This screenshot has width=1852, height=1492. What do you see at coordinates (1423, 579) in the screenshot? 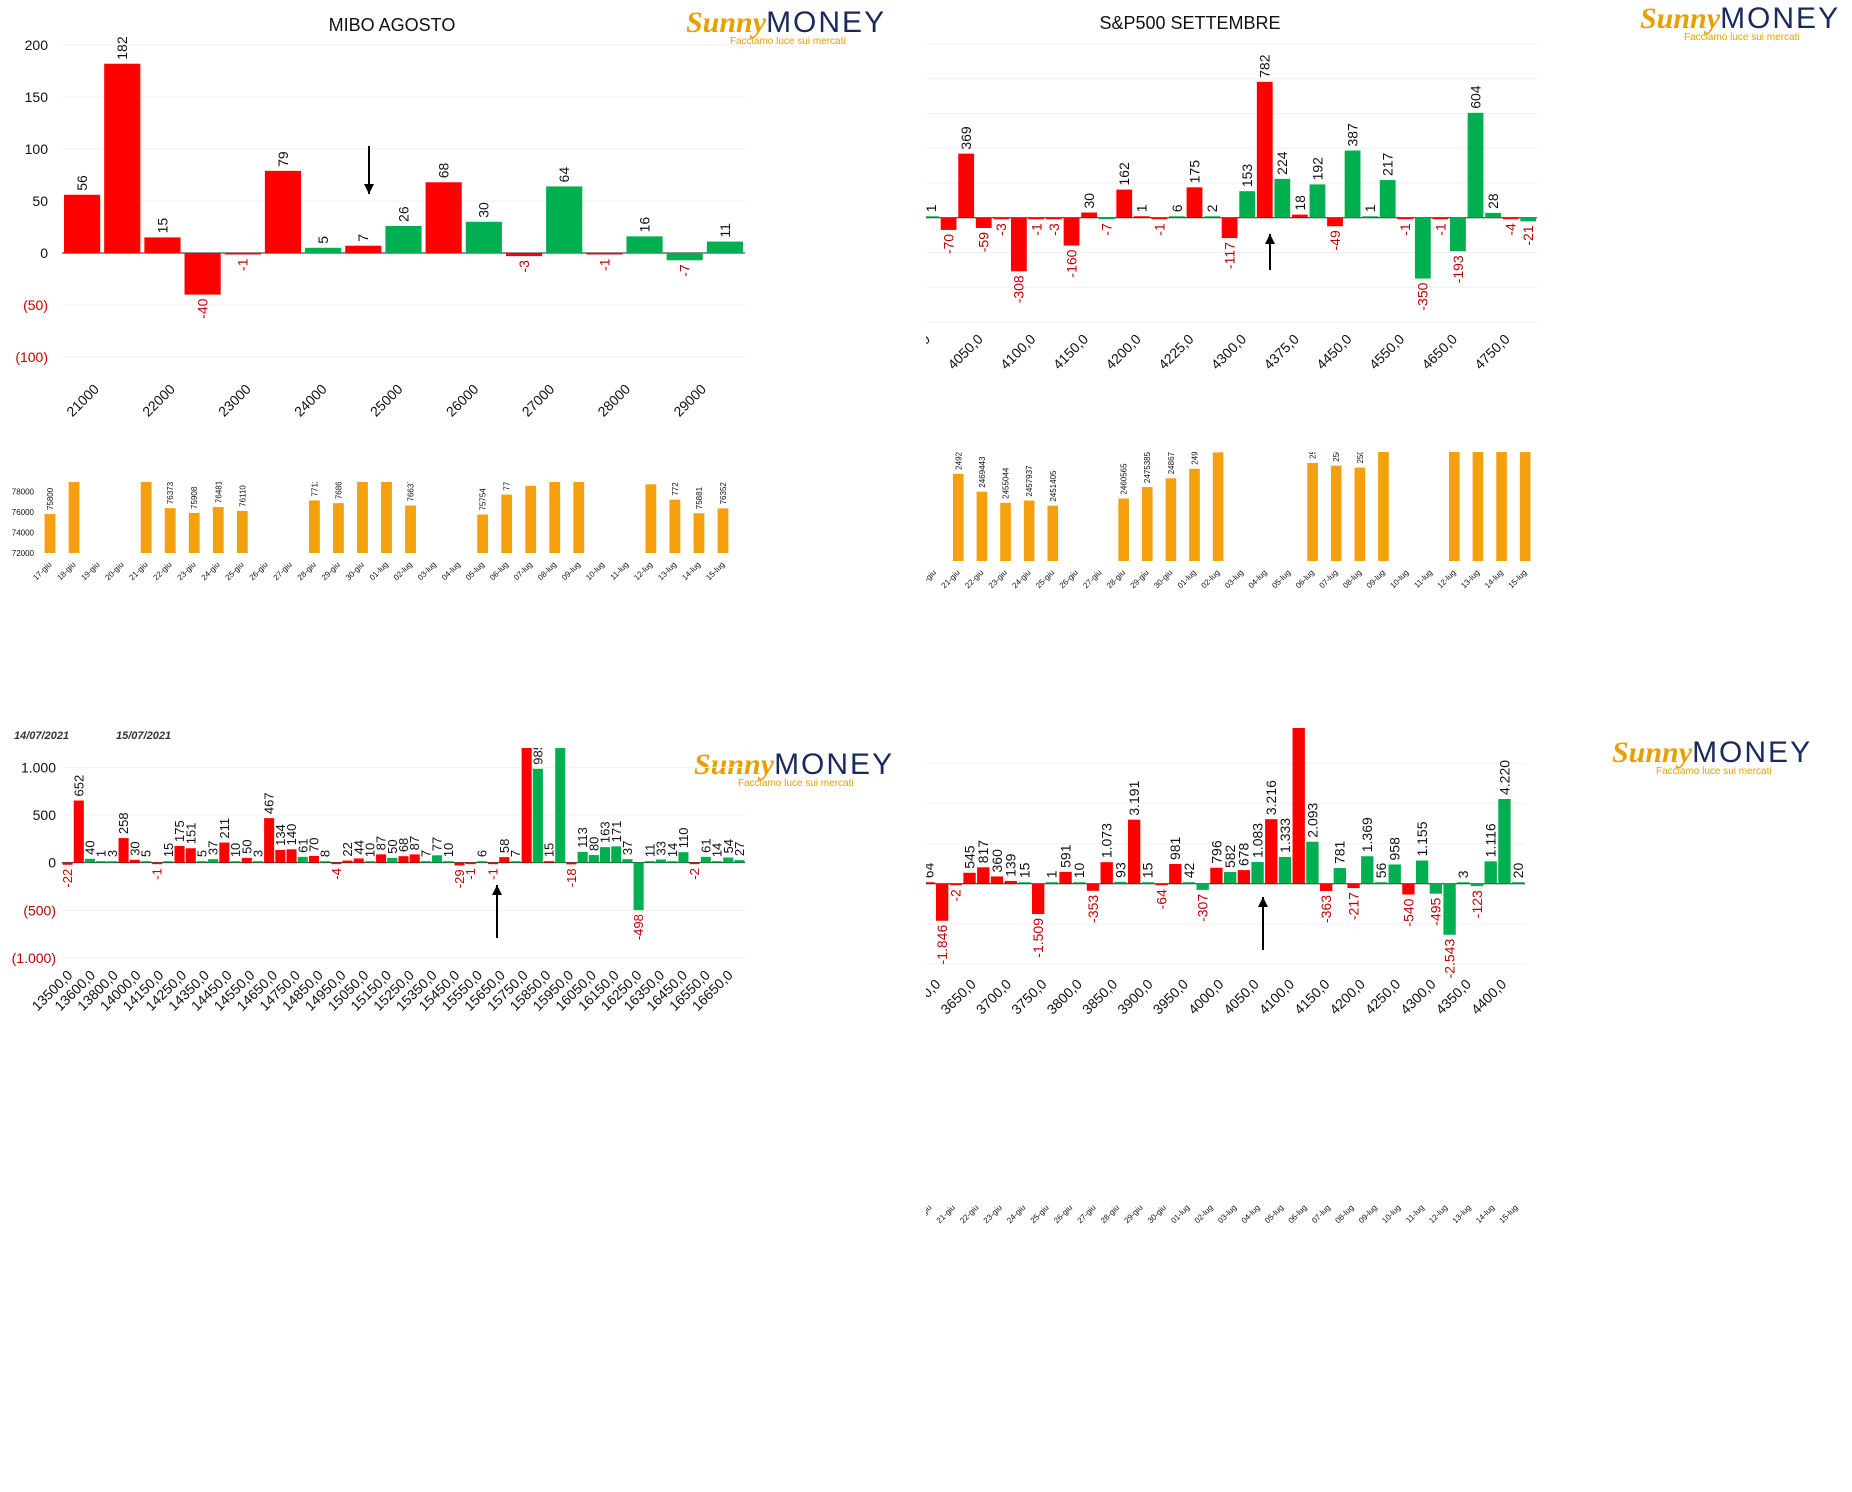
I see `future-x-tick-label: 11-lug` at bounding box center [1423, 579].